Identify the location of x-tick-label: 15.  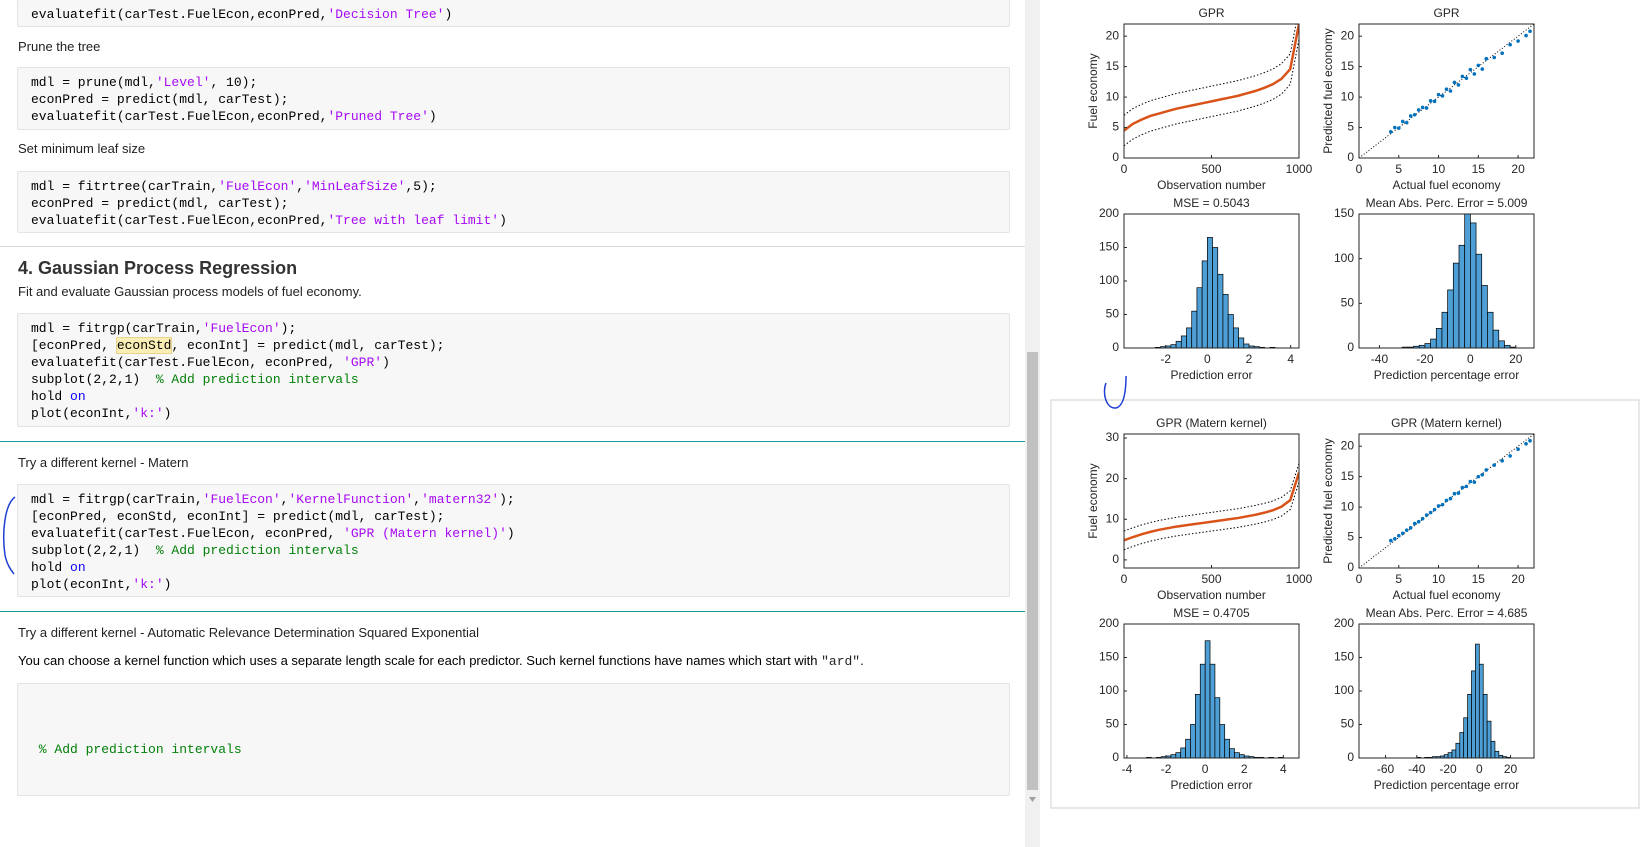
(1479, 579).